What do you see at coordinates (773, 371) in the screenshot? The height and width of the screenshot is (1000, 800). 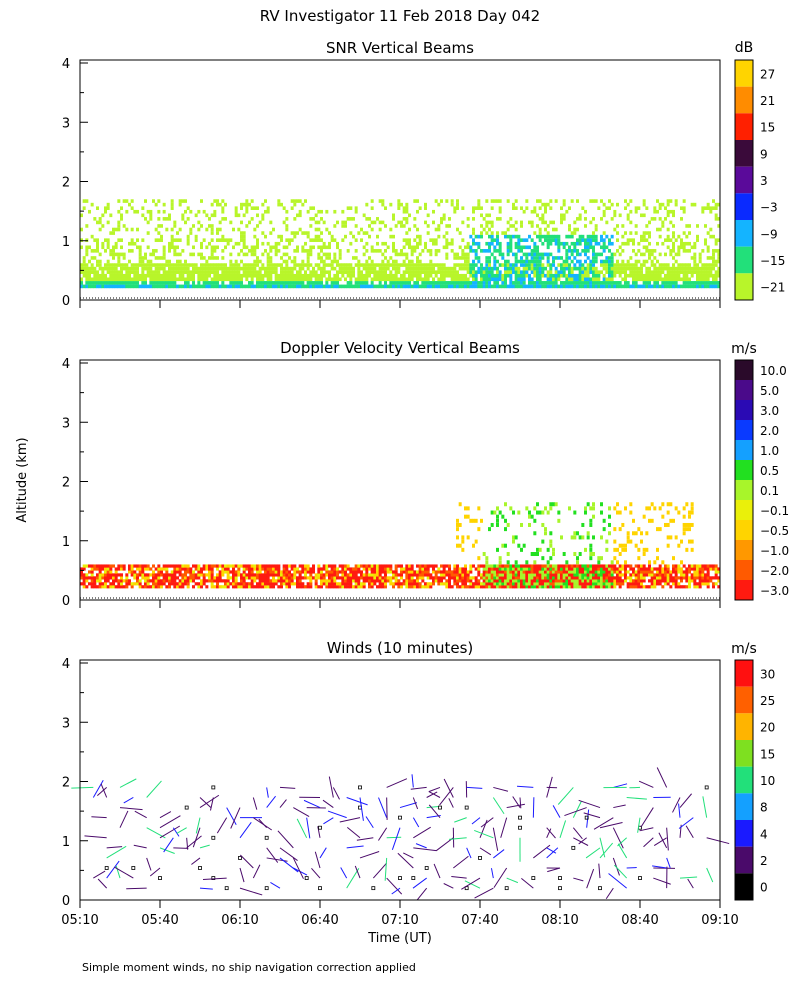 I see `colorbar-label: 10.0` at bounding box center [773, 371].